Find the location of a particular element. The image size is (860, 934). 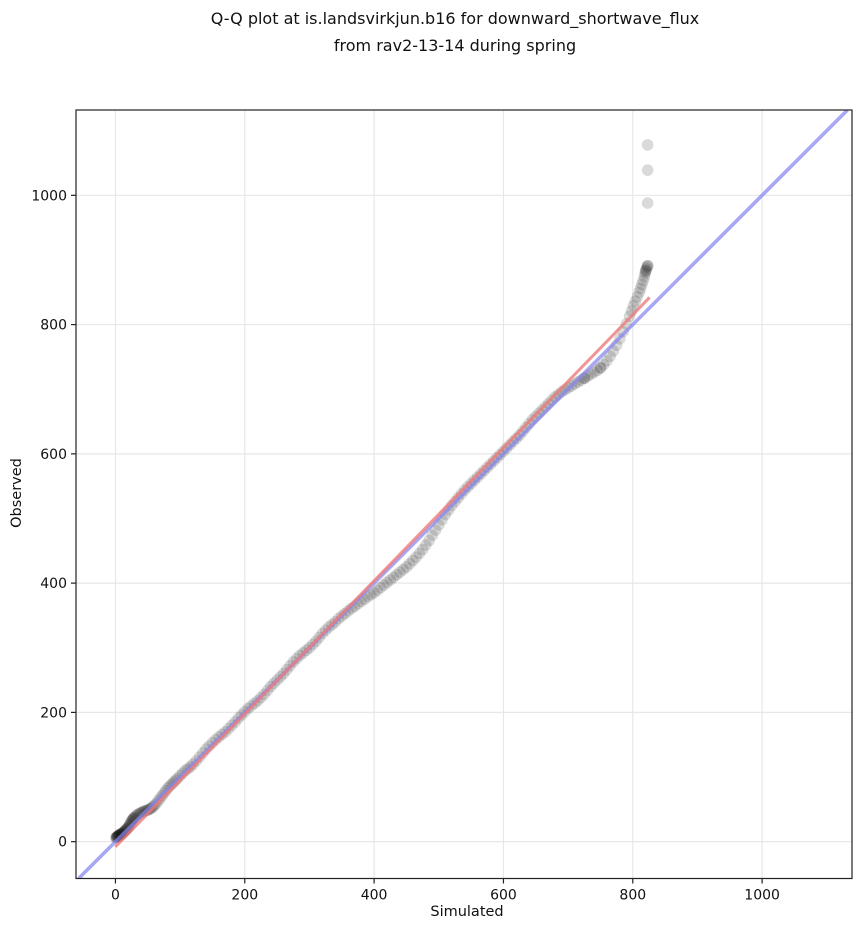

y-tick-label: 0 is located at coordinates (62, 843).